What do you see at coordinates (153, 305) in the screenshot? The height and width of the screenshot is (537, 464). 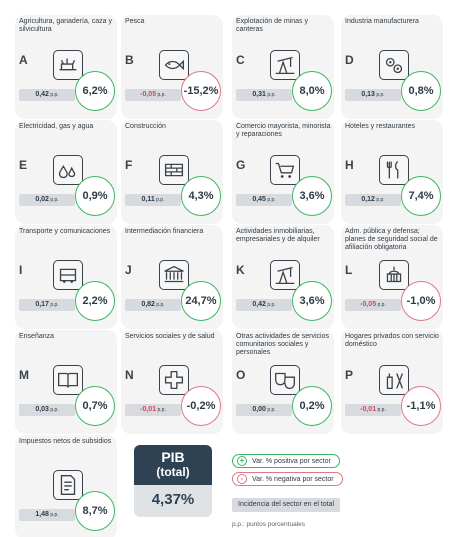 I see `sector-incidence: 0,82 p.p.` at bounding box center [153, 305].